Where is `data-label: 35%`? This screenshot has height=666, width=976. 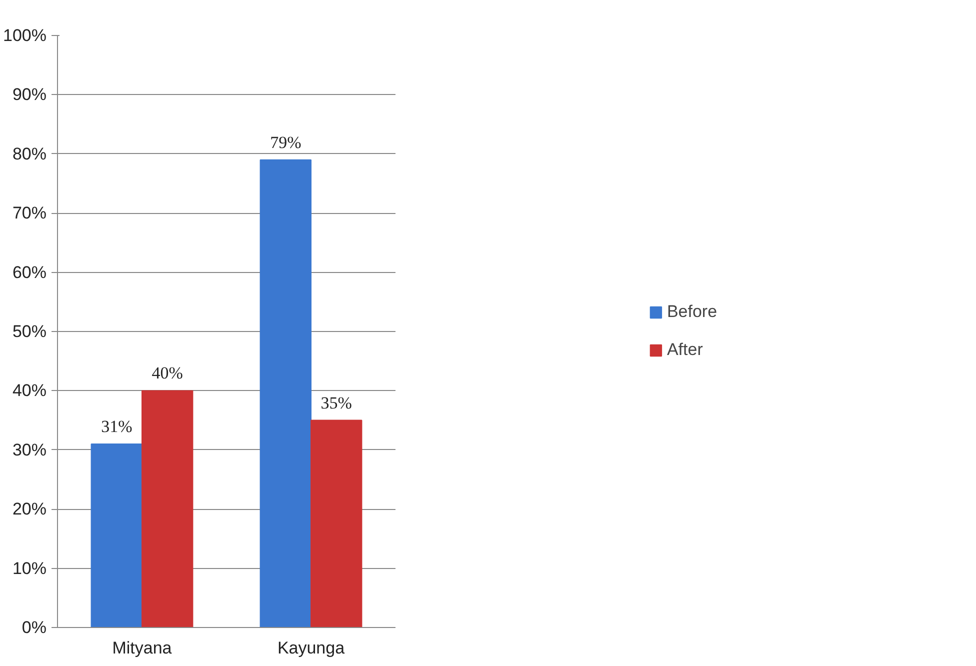 data-label: 35% is located at coordinates (336, 402).